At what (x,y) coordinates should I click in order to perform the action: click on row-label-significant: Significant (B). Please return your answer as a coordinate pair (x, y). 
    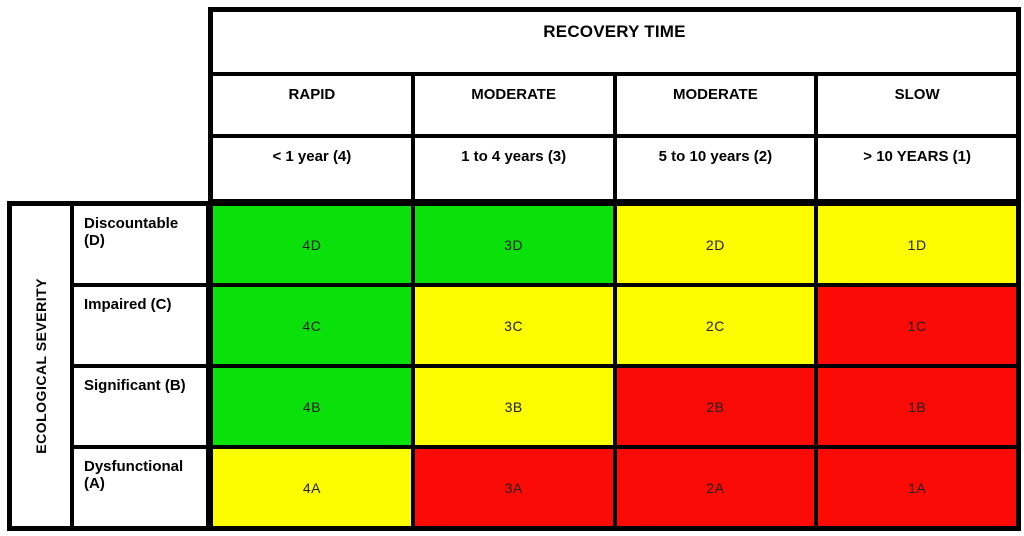
    Looking at the image, I should click on (140, 406).